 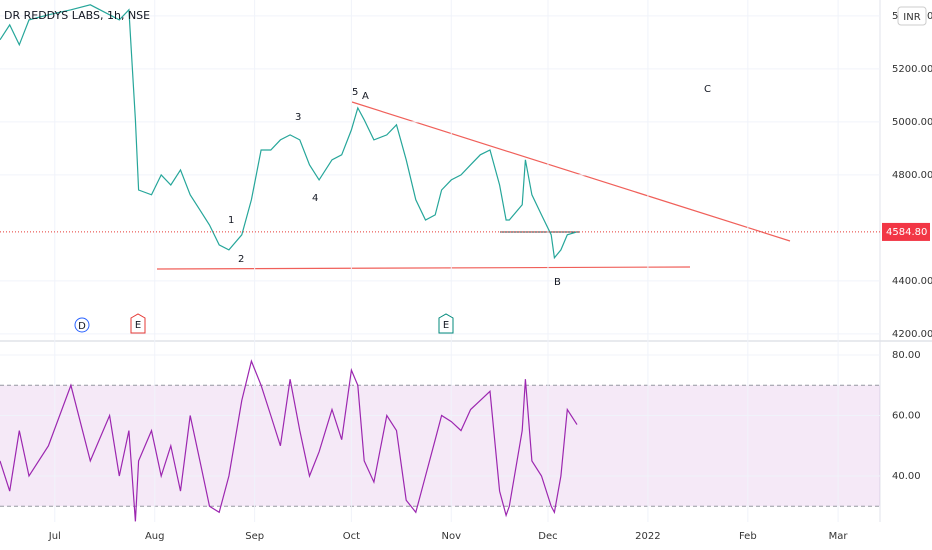 I want to click on y2-tick-label: 40.00, so click(x=906, y=476).